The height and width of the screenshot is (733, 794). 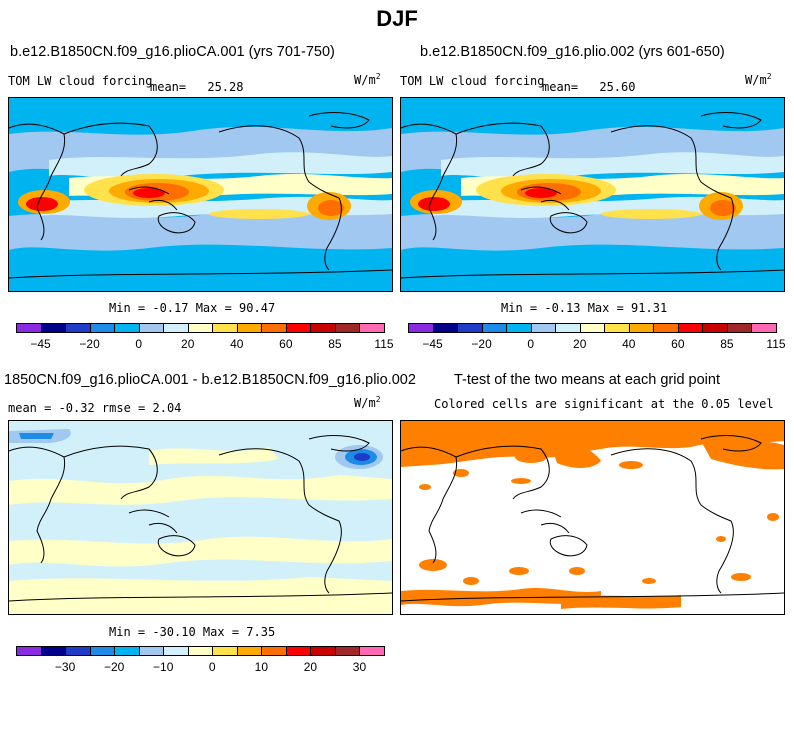 What do you see at coordinates (200, 490) in the screenshot?
I see `positive-band-north` at bounding box center [200, 490].